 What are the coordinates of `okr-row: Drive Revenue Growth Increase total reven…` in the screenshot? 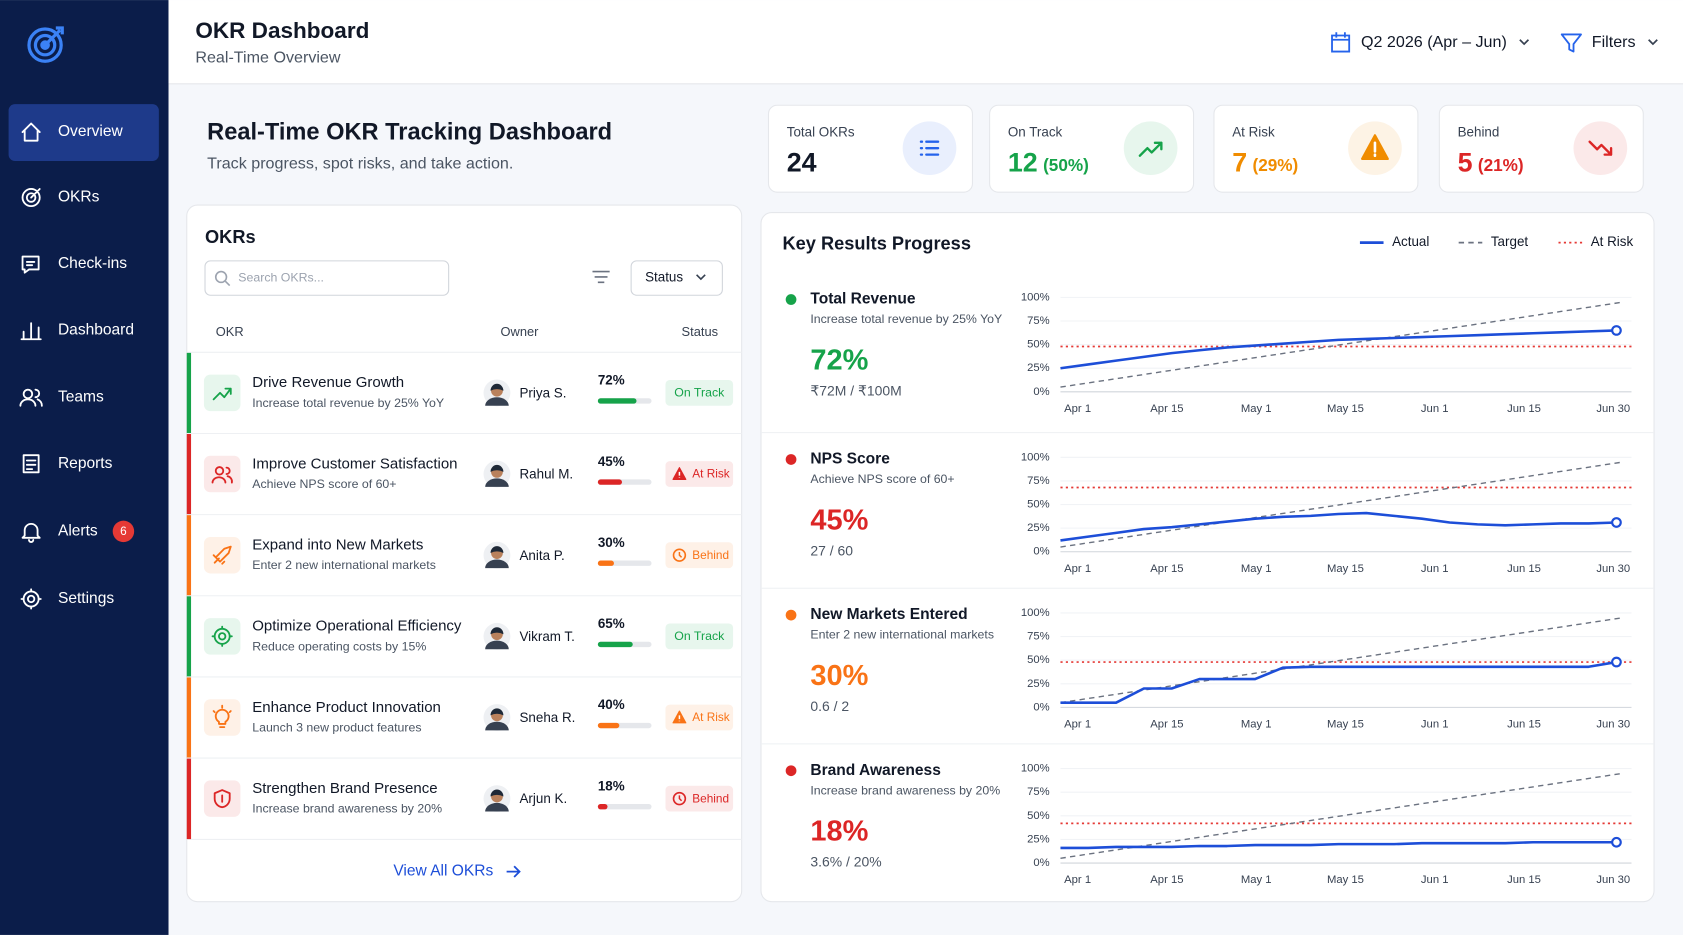 It's located at (464, 392).